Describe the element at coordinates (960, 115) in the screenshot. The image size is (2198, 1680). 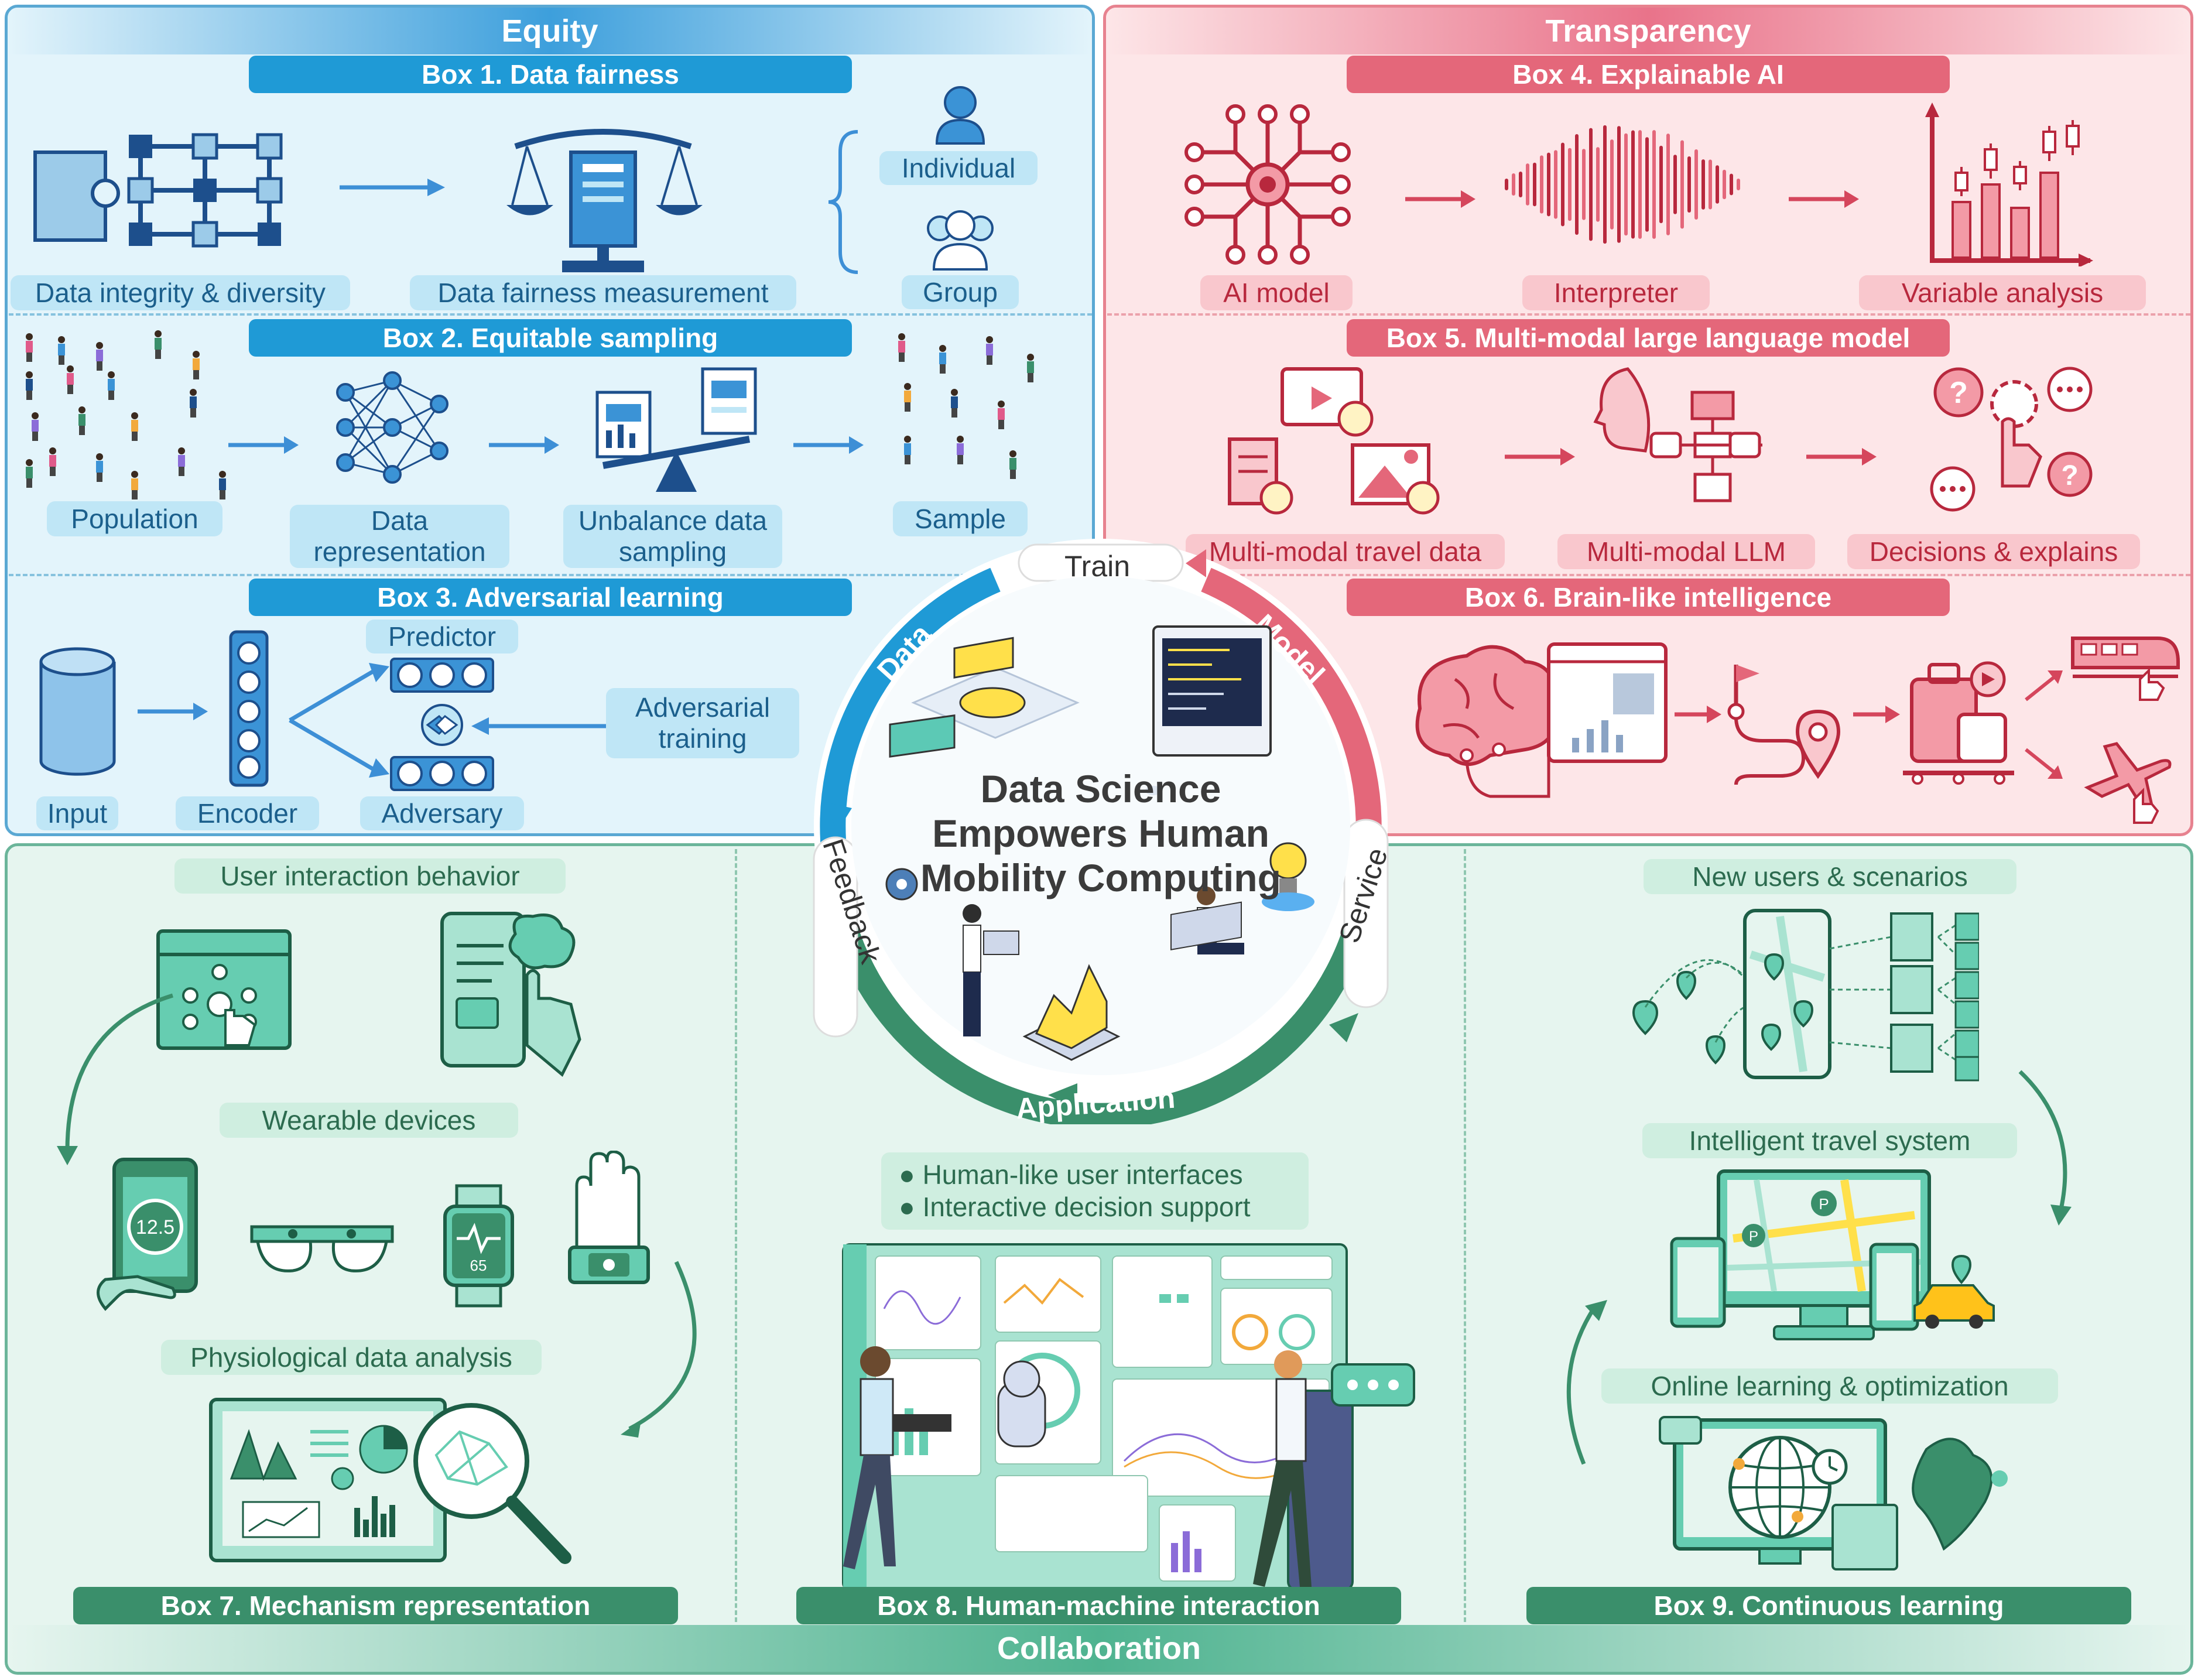
I see `person-icon` at that location.